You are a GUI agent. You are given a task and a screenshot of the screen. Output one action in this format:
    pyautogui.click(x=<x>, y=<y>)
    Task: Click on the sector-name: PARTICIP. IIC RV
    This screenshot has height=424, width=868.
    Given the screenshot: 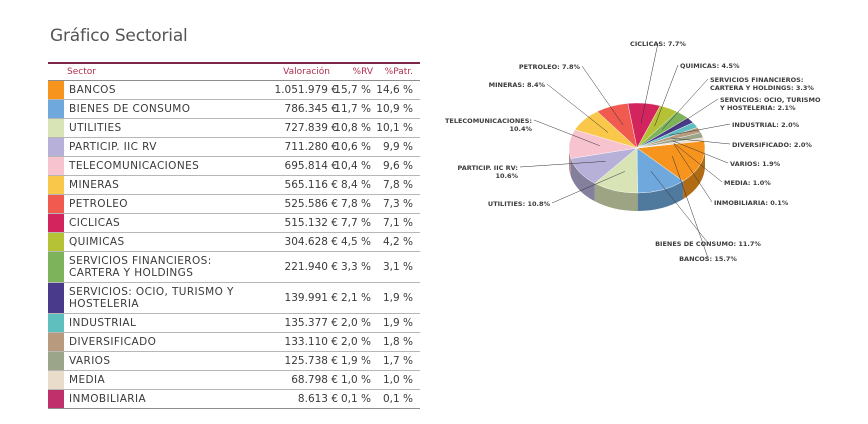 What is the action you would take?
    pyautogui.click(x=113, y=147)
    